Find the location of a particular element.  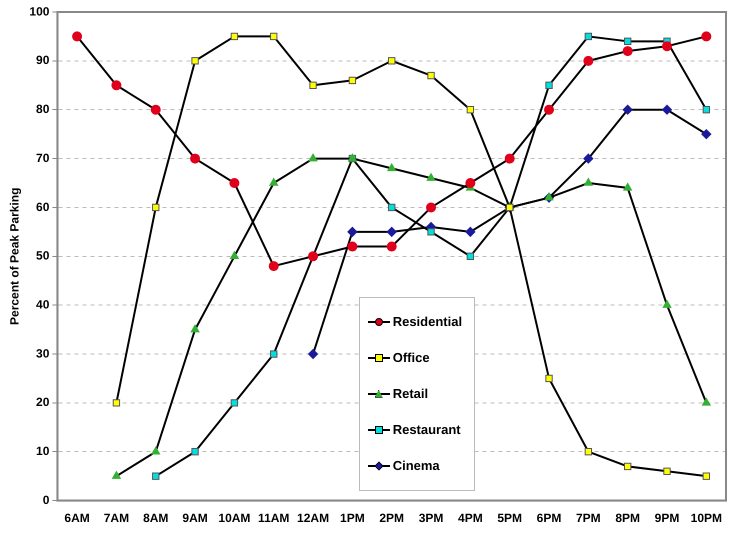

legend-label: Office is located at coordinates (411, 358).